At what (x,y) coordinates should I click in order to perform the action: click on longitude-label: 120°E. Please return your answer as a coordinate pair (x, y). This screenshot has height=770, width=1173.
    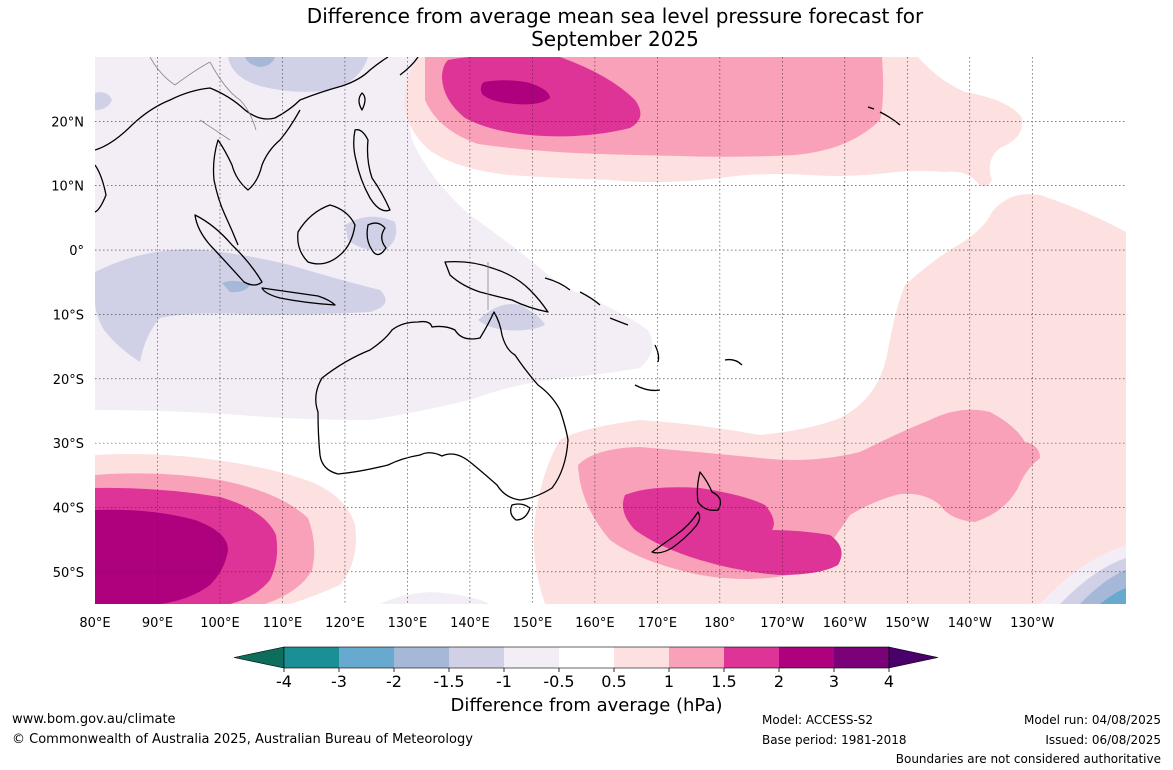
    Looking at the image, I should click on (345, 623).